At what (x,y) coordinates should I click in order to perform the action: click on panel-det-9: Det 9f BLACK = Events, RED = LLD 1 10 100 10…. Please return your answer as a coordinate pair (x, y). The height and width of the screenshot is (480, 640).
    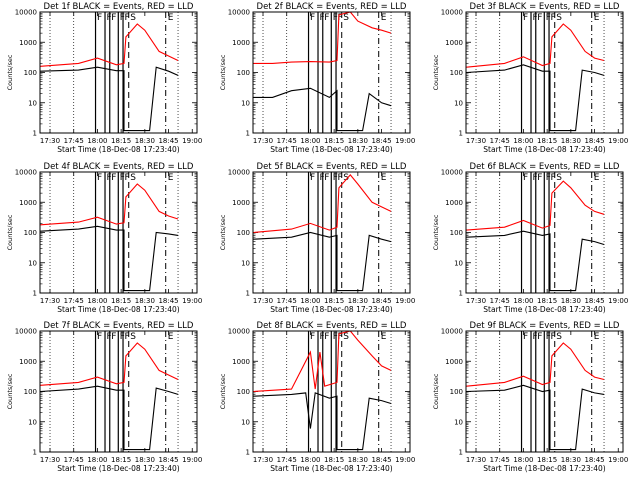
    Looking at the image, I should click on (530, 397).